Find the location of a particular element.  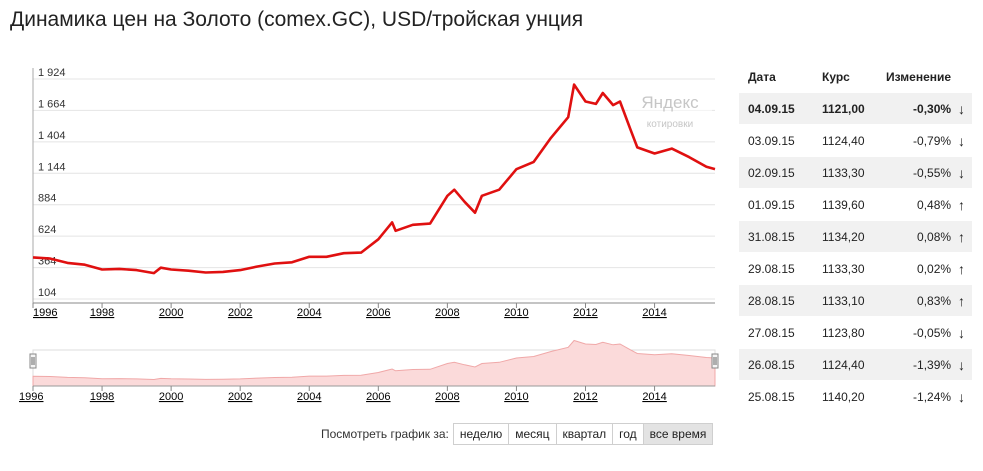

y-tick-label: 1 924 is located at coordinates (52, 73).